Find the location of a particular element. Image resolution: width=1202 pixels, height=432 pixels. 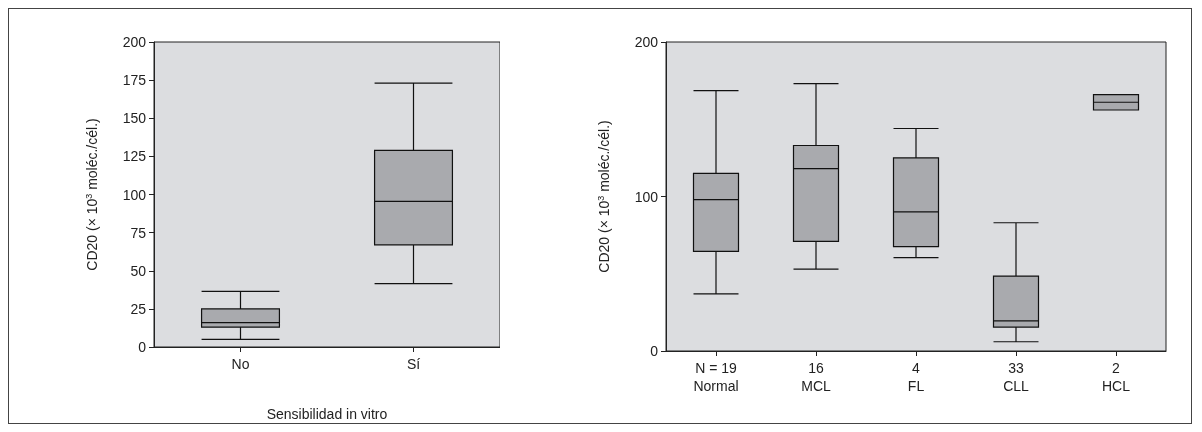

x-tick-label: 16 MCL is located at coordinates (816, 377).